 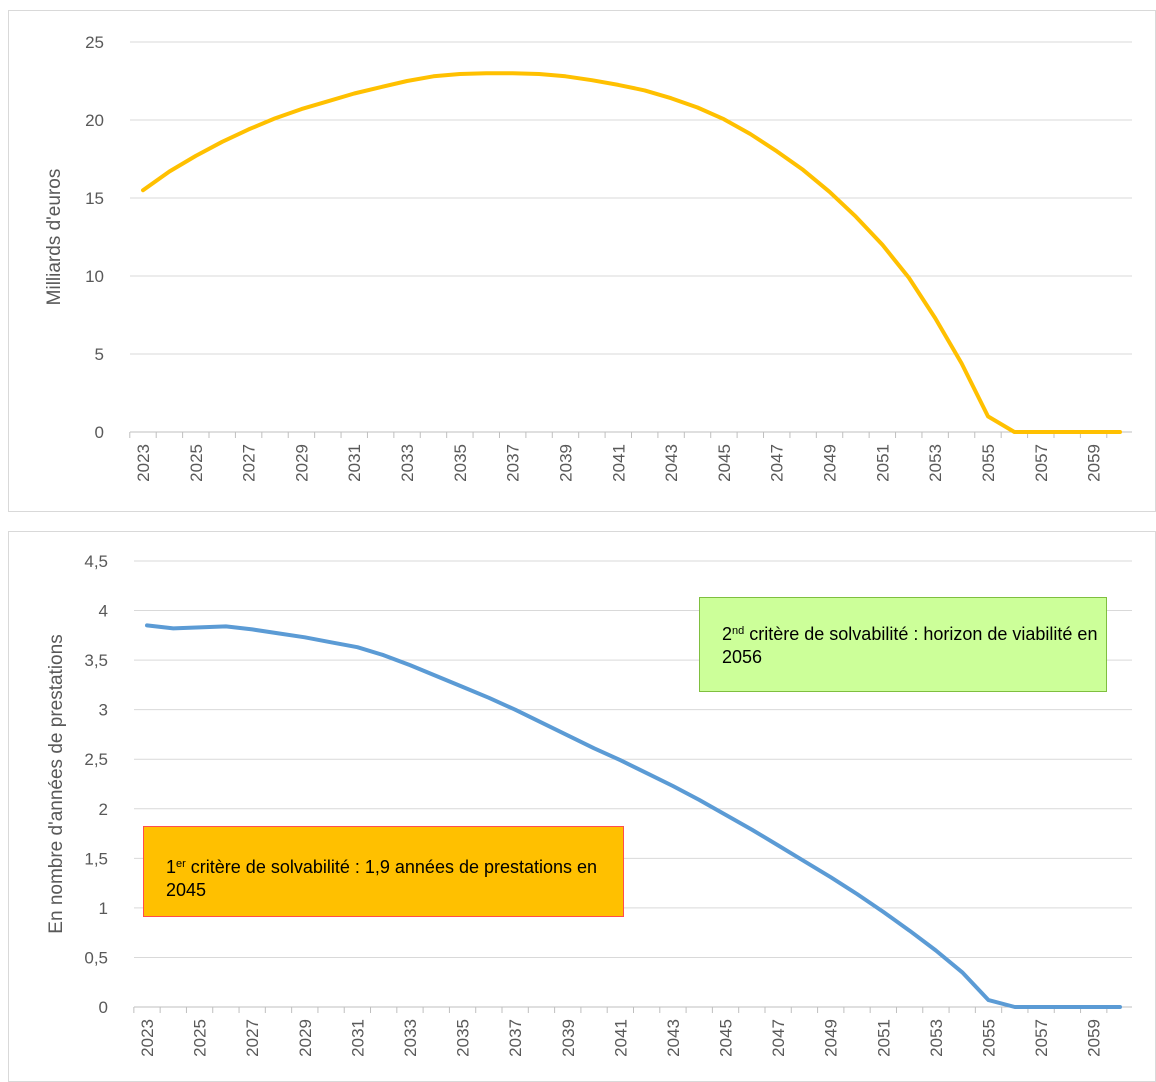 What do you see at coordinates (171, 867) in the screenshot?
I see `annotation-first-number: 1` at bounding box center [171, 867].